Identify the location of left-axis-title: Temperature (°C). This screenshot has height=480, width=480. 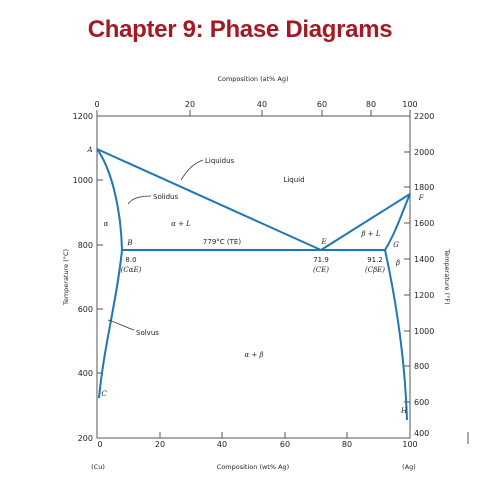
(66, 277).